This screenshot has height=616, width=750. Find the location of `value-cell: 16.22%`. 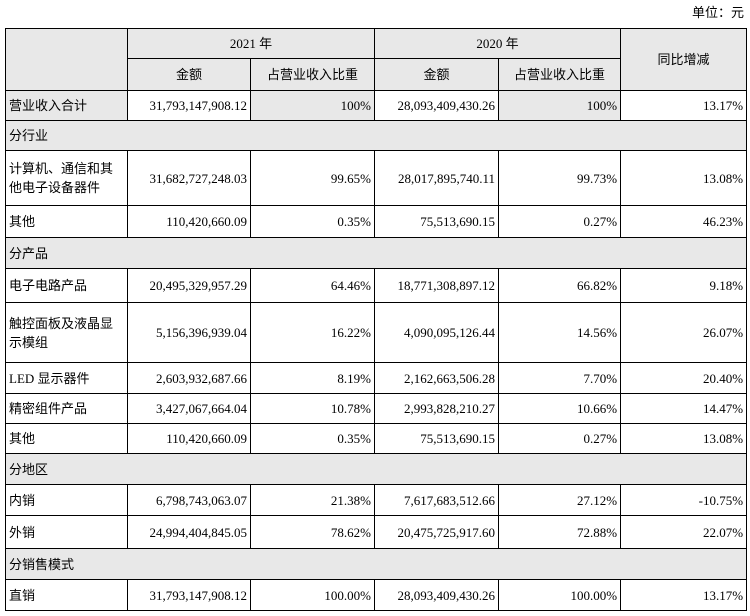

value-cell: 16.22% is located at coordinates (312, 332).